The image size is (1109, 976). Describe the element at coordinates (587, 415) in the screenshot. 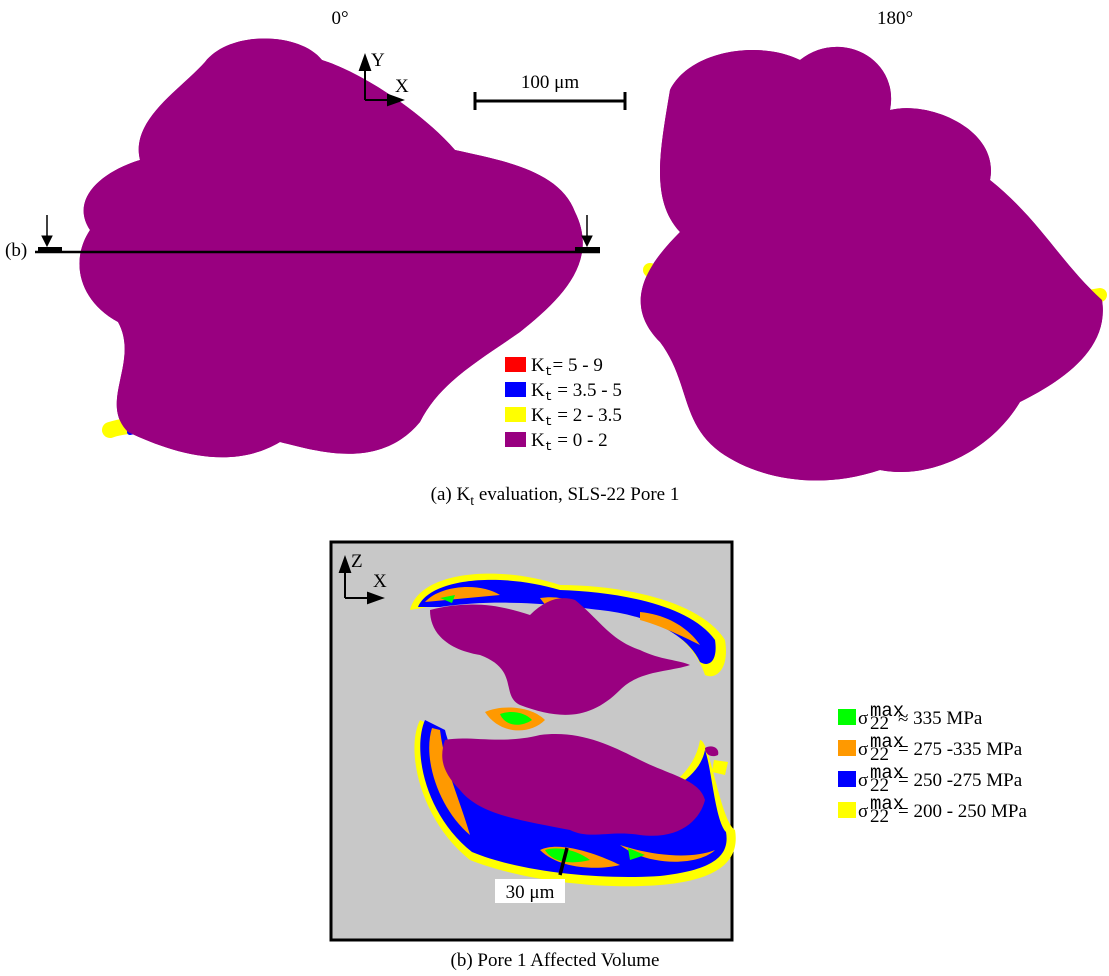

I see `legend-text: = 2 - 3.5` at that location.